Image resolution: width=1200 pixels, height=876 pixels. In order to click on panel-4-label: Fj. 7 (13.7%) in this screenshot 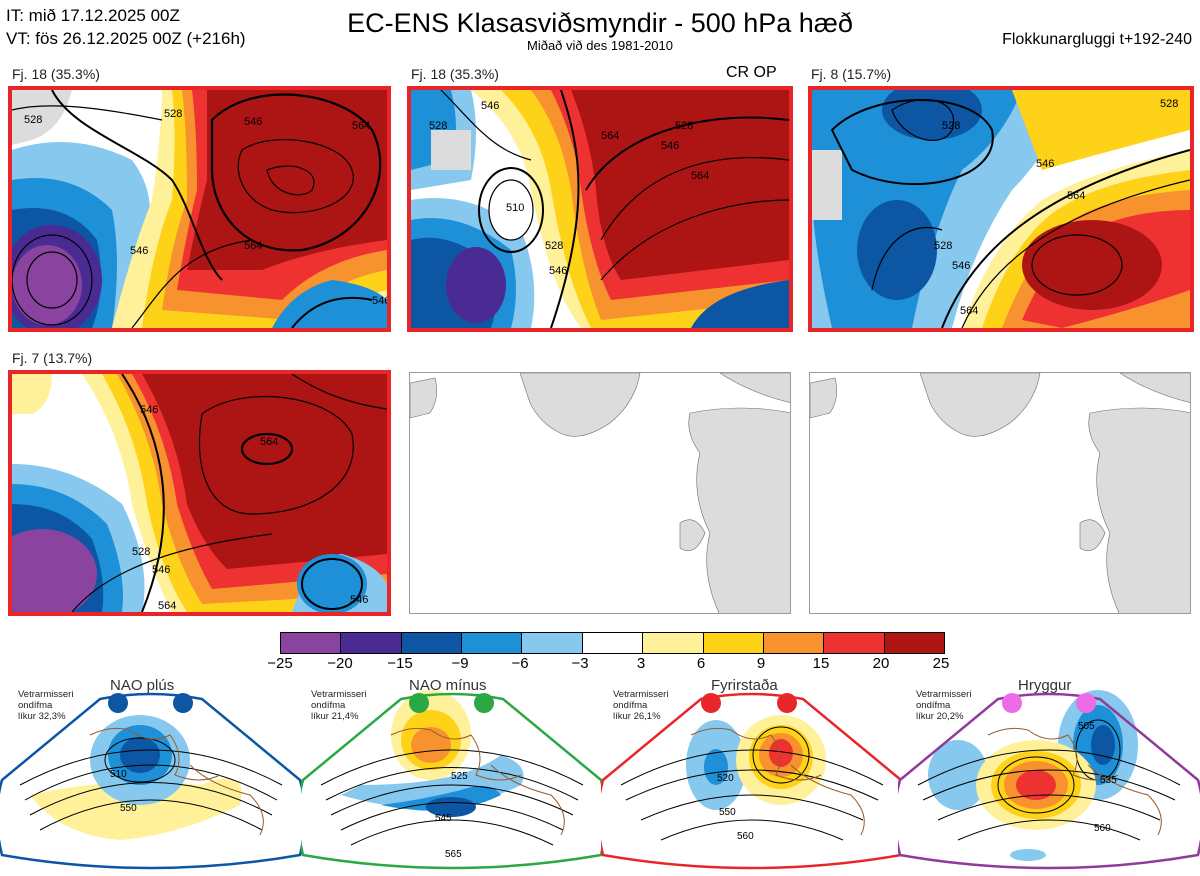, I will do `click(52, 358)`.